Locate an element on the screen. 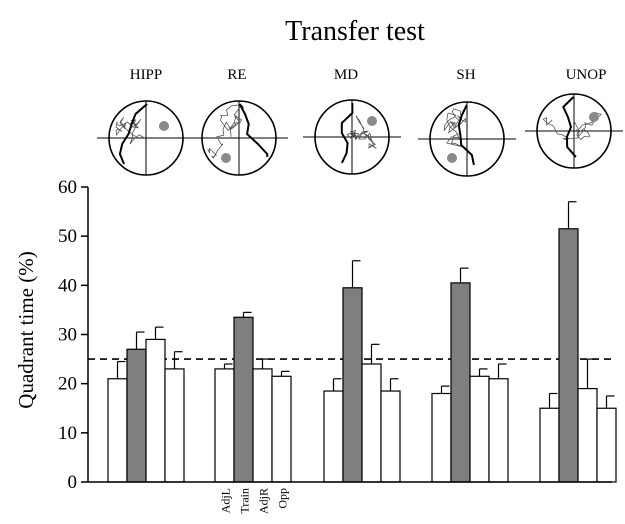 Image resolution: width=625 pixels, height=524 pixels. group-label-re: RE is located at coordinates (236, 75).